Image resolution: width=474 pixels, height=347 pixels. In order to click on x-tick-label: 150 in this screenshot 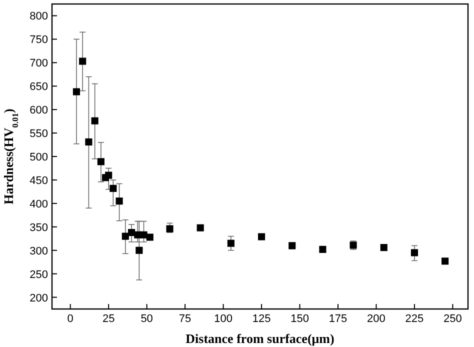, I will do `click(299, 319)`.